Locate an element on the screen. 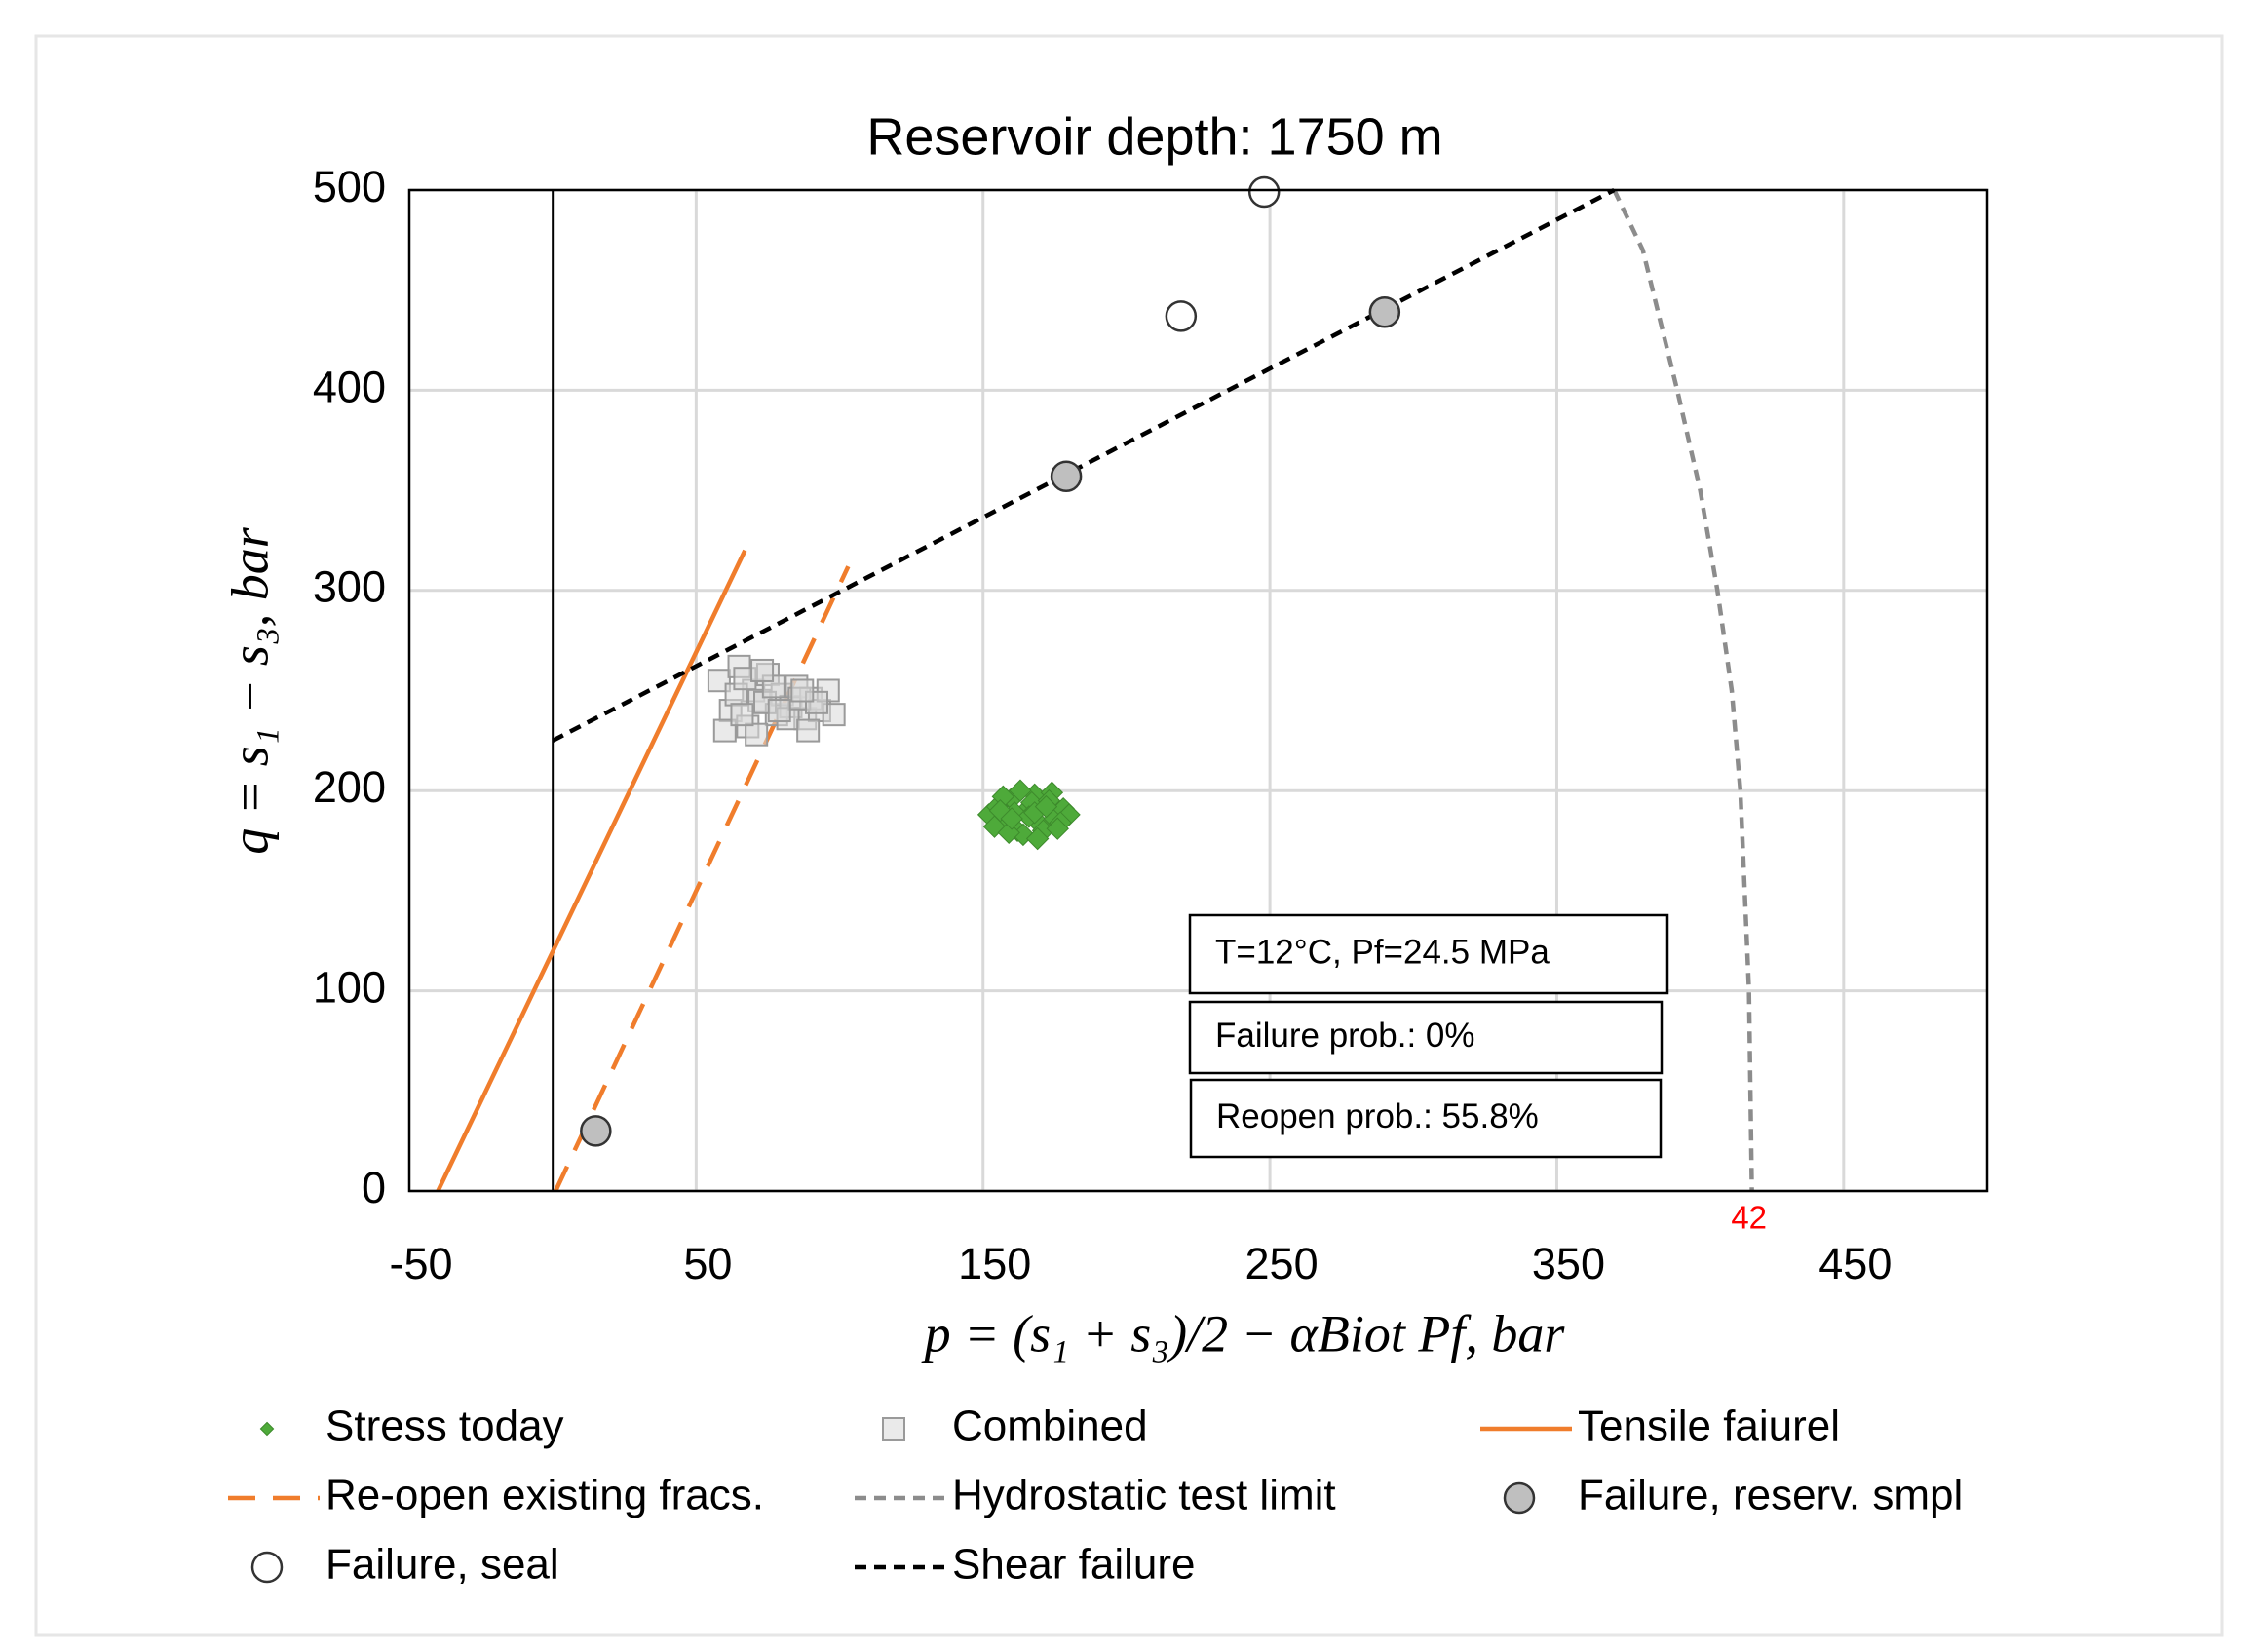 The image size is (2258, 1652). legend-label: Failure, reserv. smpl is located at coordinates (1770, 1495).